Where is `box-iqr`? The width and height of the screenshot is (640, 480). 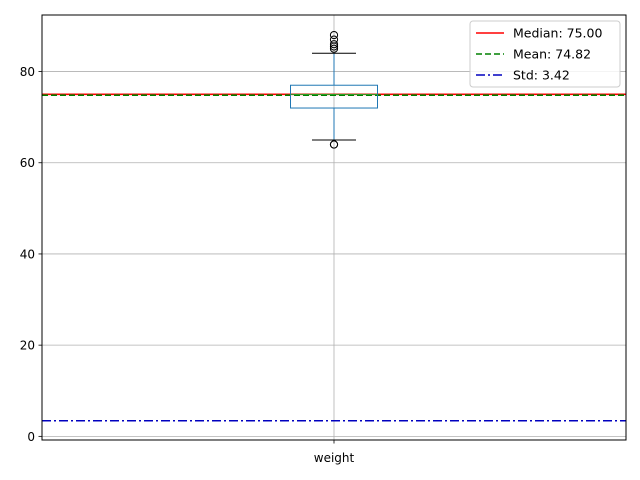 box-iqr is located at coordinates (334, 96).